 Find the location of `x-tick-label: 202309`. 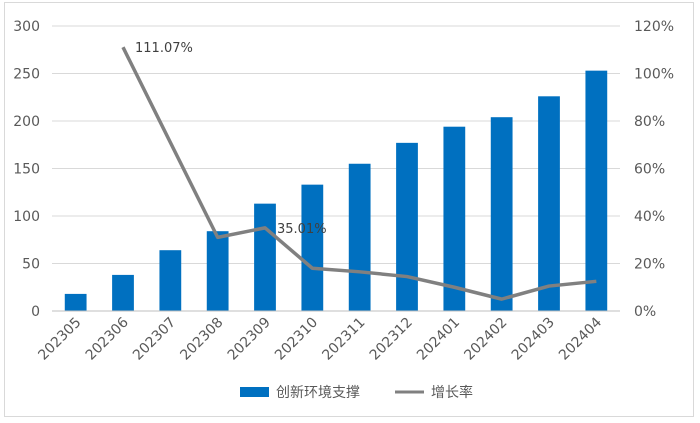

x-tick-label: 202309 is located at coordinates (249, 339).